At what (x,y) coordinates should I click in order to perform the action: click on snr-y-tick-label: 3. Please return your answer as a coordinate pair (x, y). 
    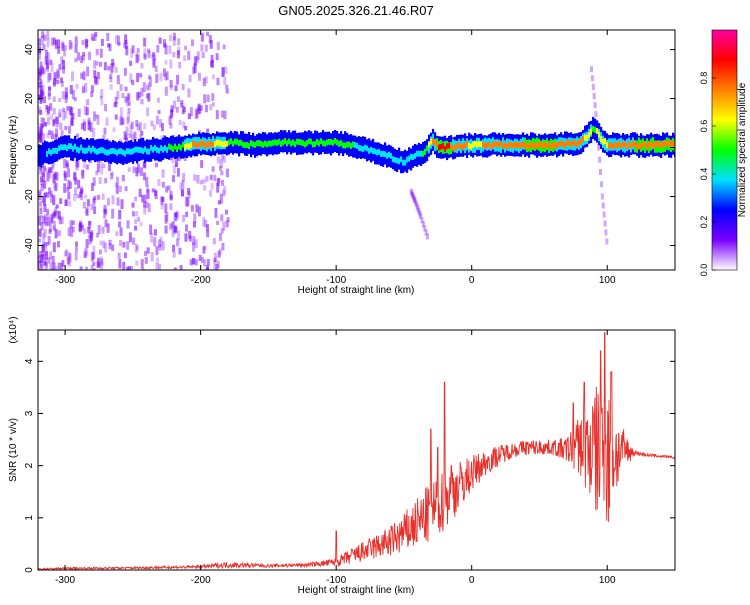
    Looking at the image, I should click on (29, 413).